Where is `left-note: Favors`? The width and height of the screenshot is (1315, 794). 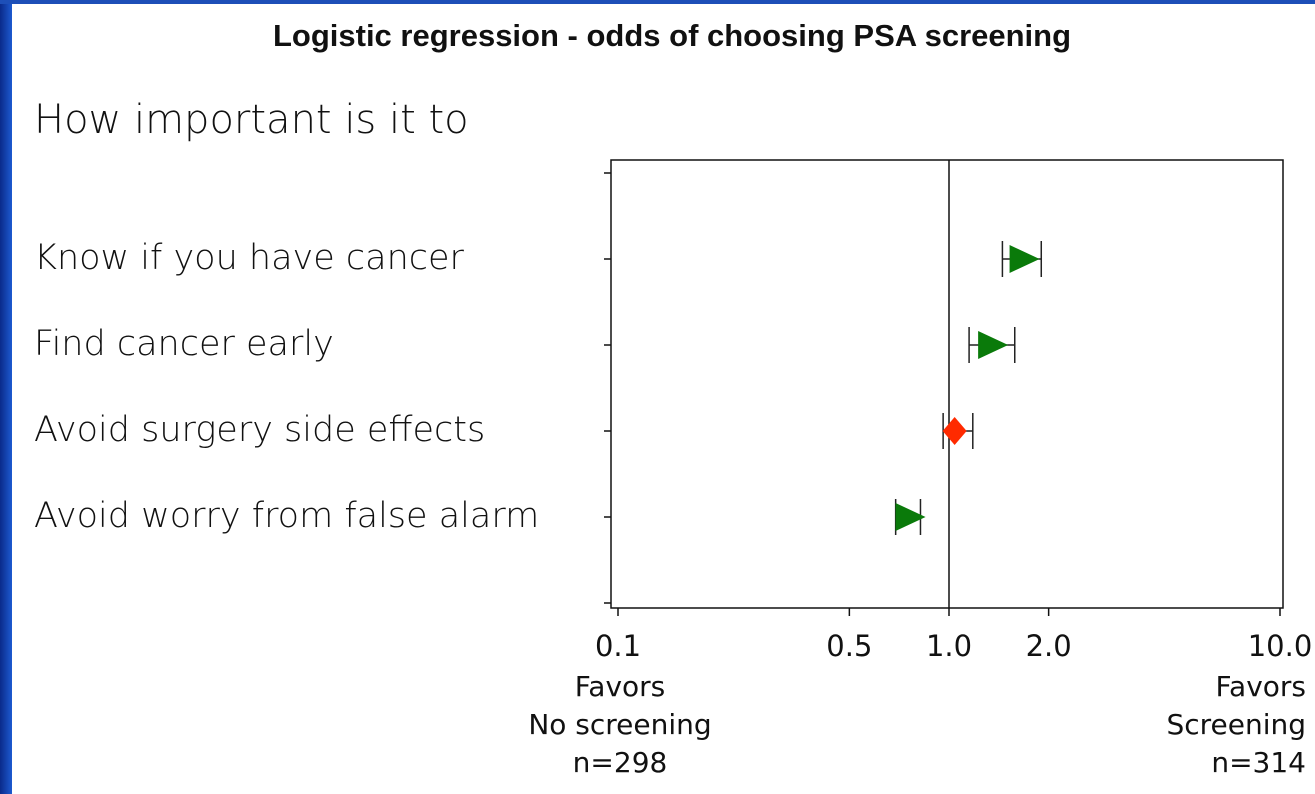 left-note: Favors is located at coordinates (620, 686).